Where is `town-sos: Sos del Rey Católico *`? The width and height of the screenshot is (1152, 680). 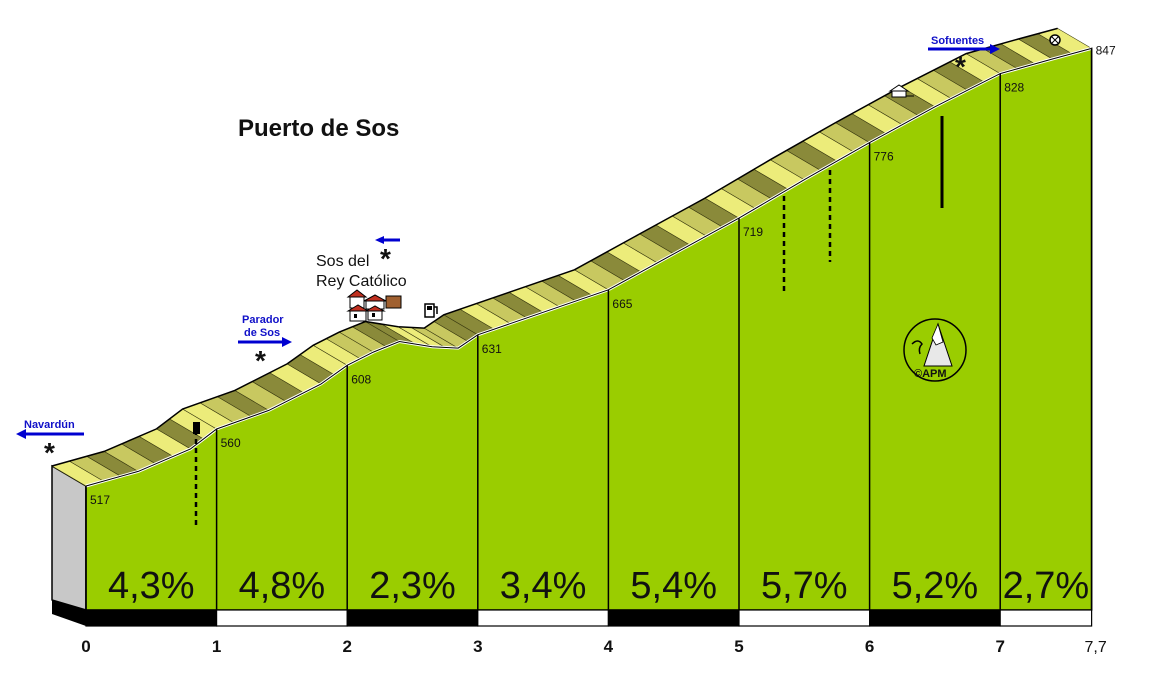 town-sos: Sos del Rey Católico * is located at coordinates (377, 279).